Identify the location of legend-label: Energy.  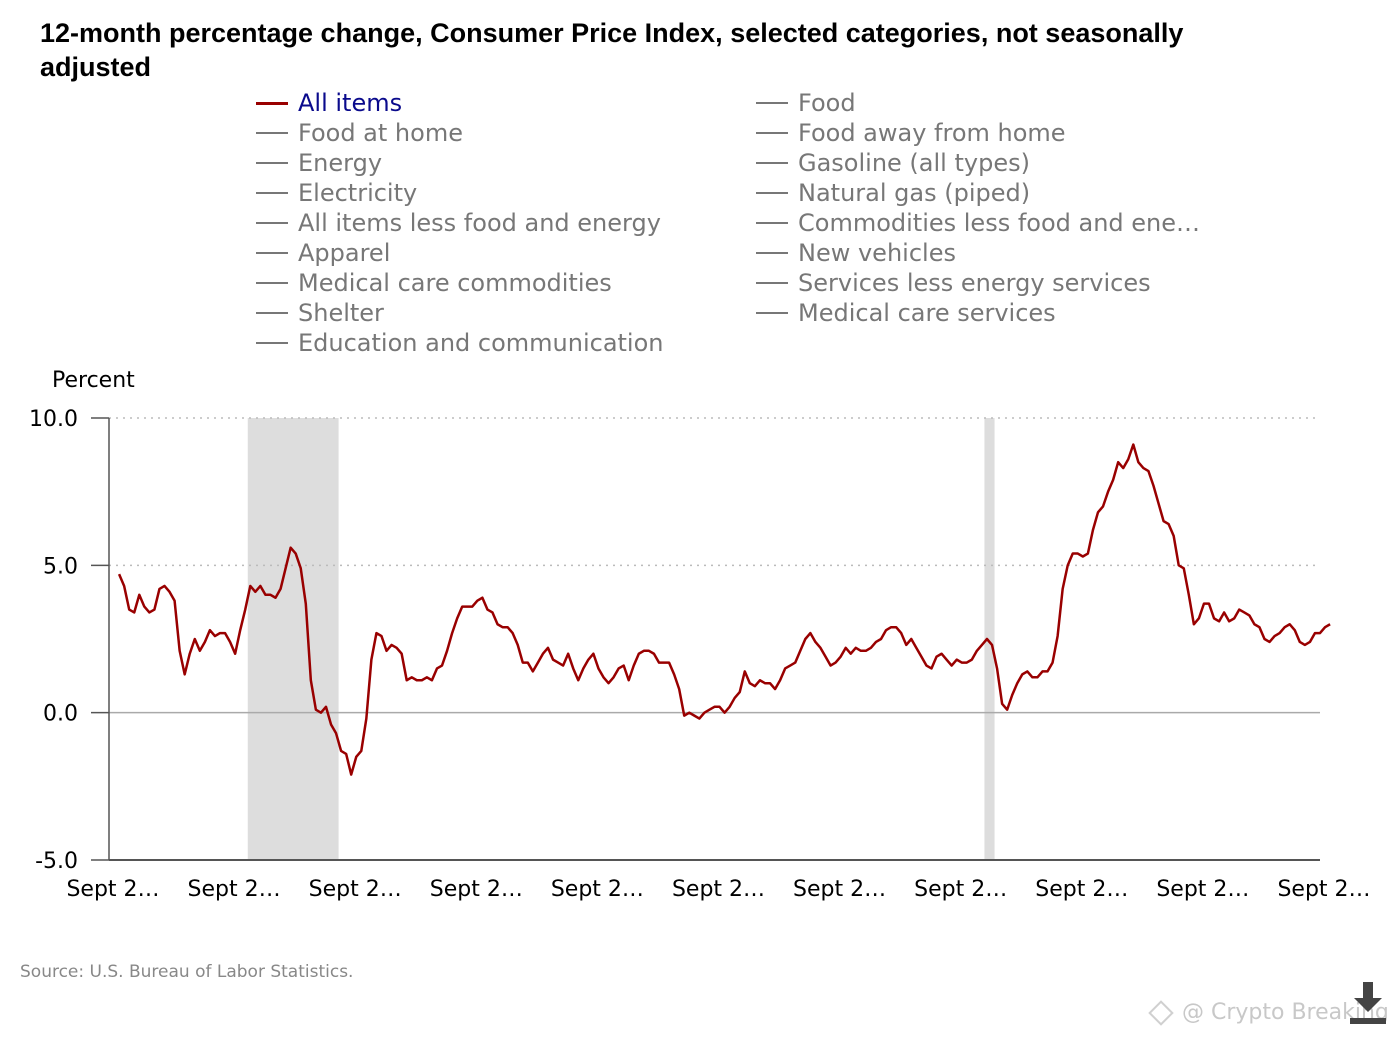
(340, 163).